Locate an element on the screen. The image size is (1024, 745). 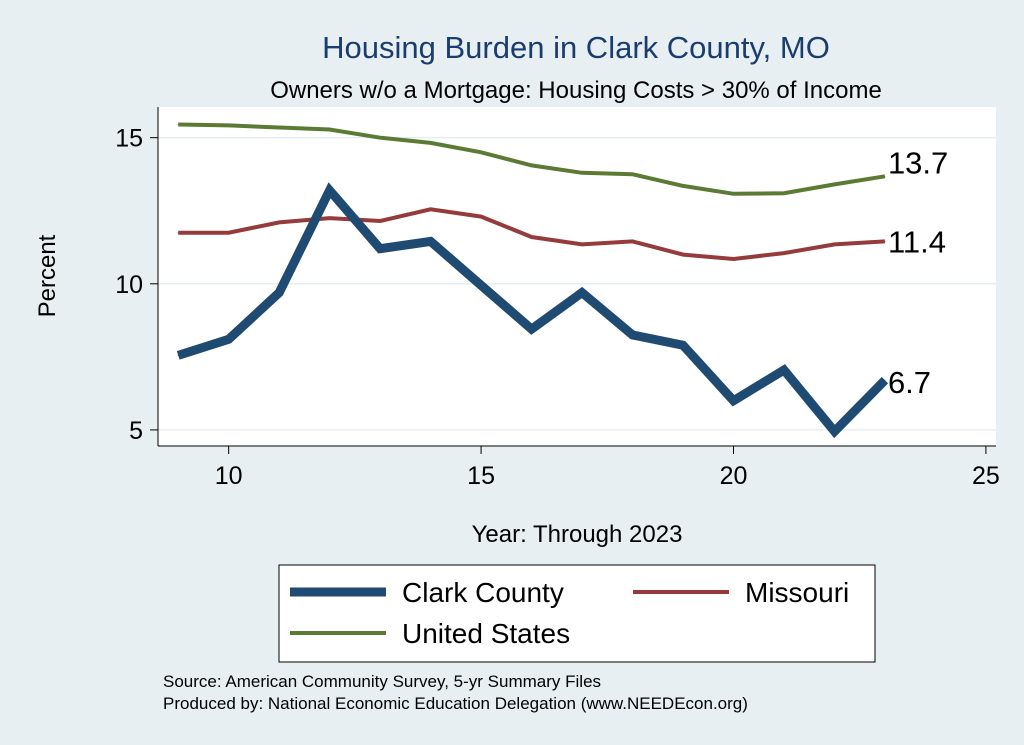
legend-label-missouri: Missouri is located at coordinates (797, 592).